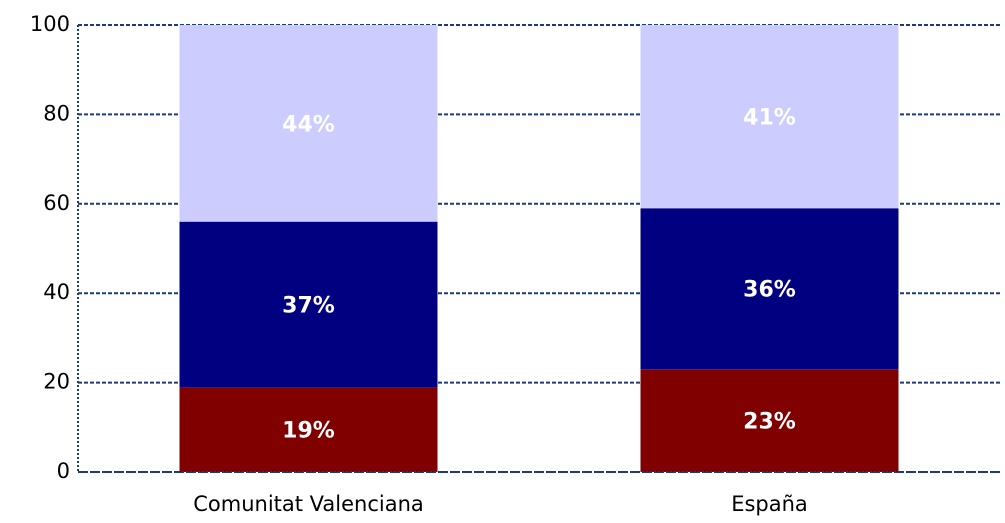  I want to click on value-label: 36%, so click(769, 290).